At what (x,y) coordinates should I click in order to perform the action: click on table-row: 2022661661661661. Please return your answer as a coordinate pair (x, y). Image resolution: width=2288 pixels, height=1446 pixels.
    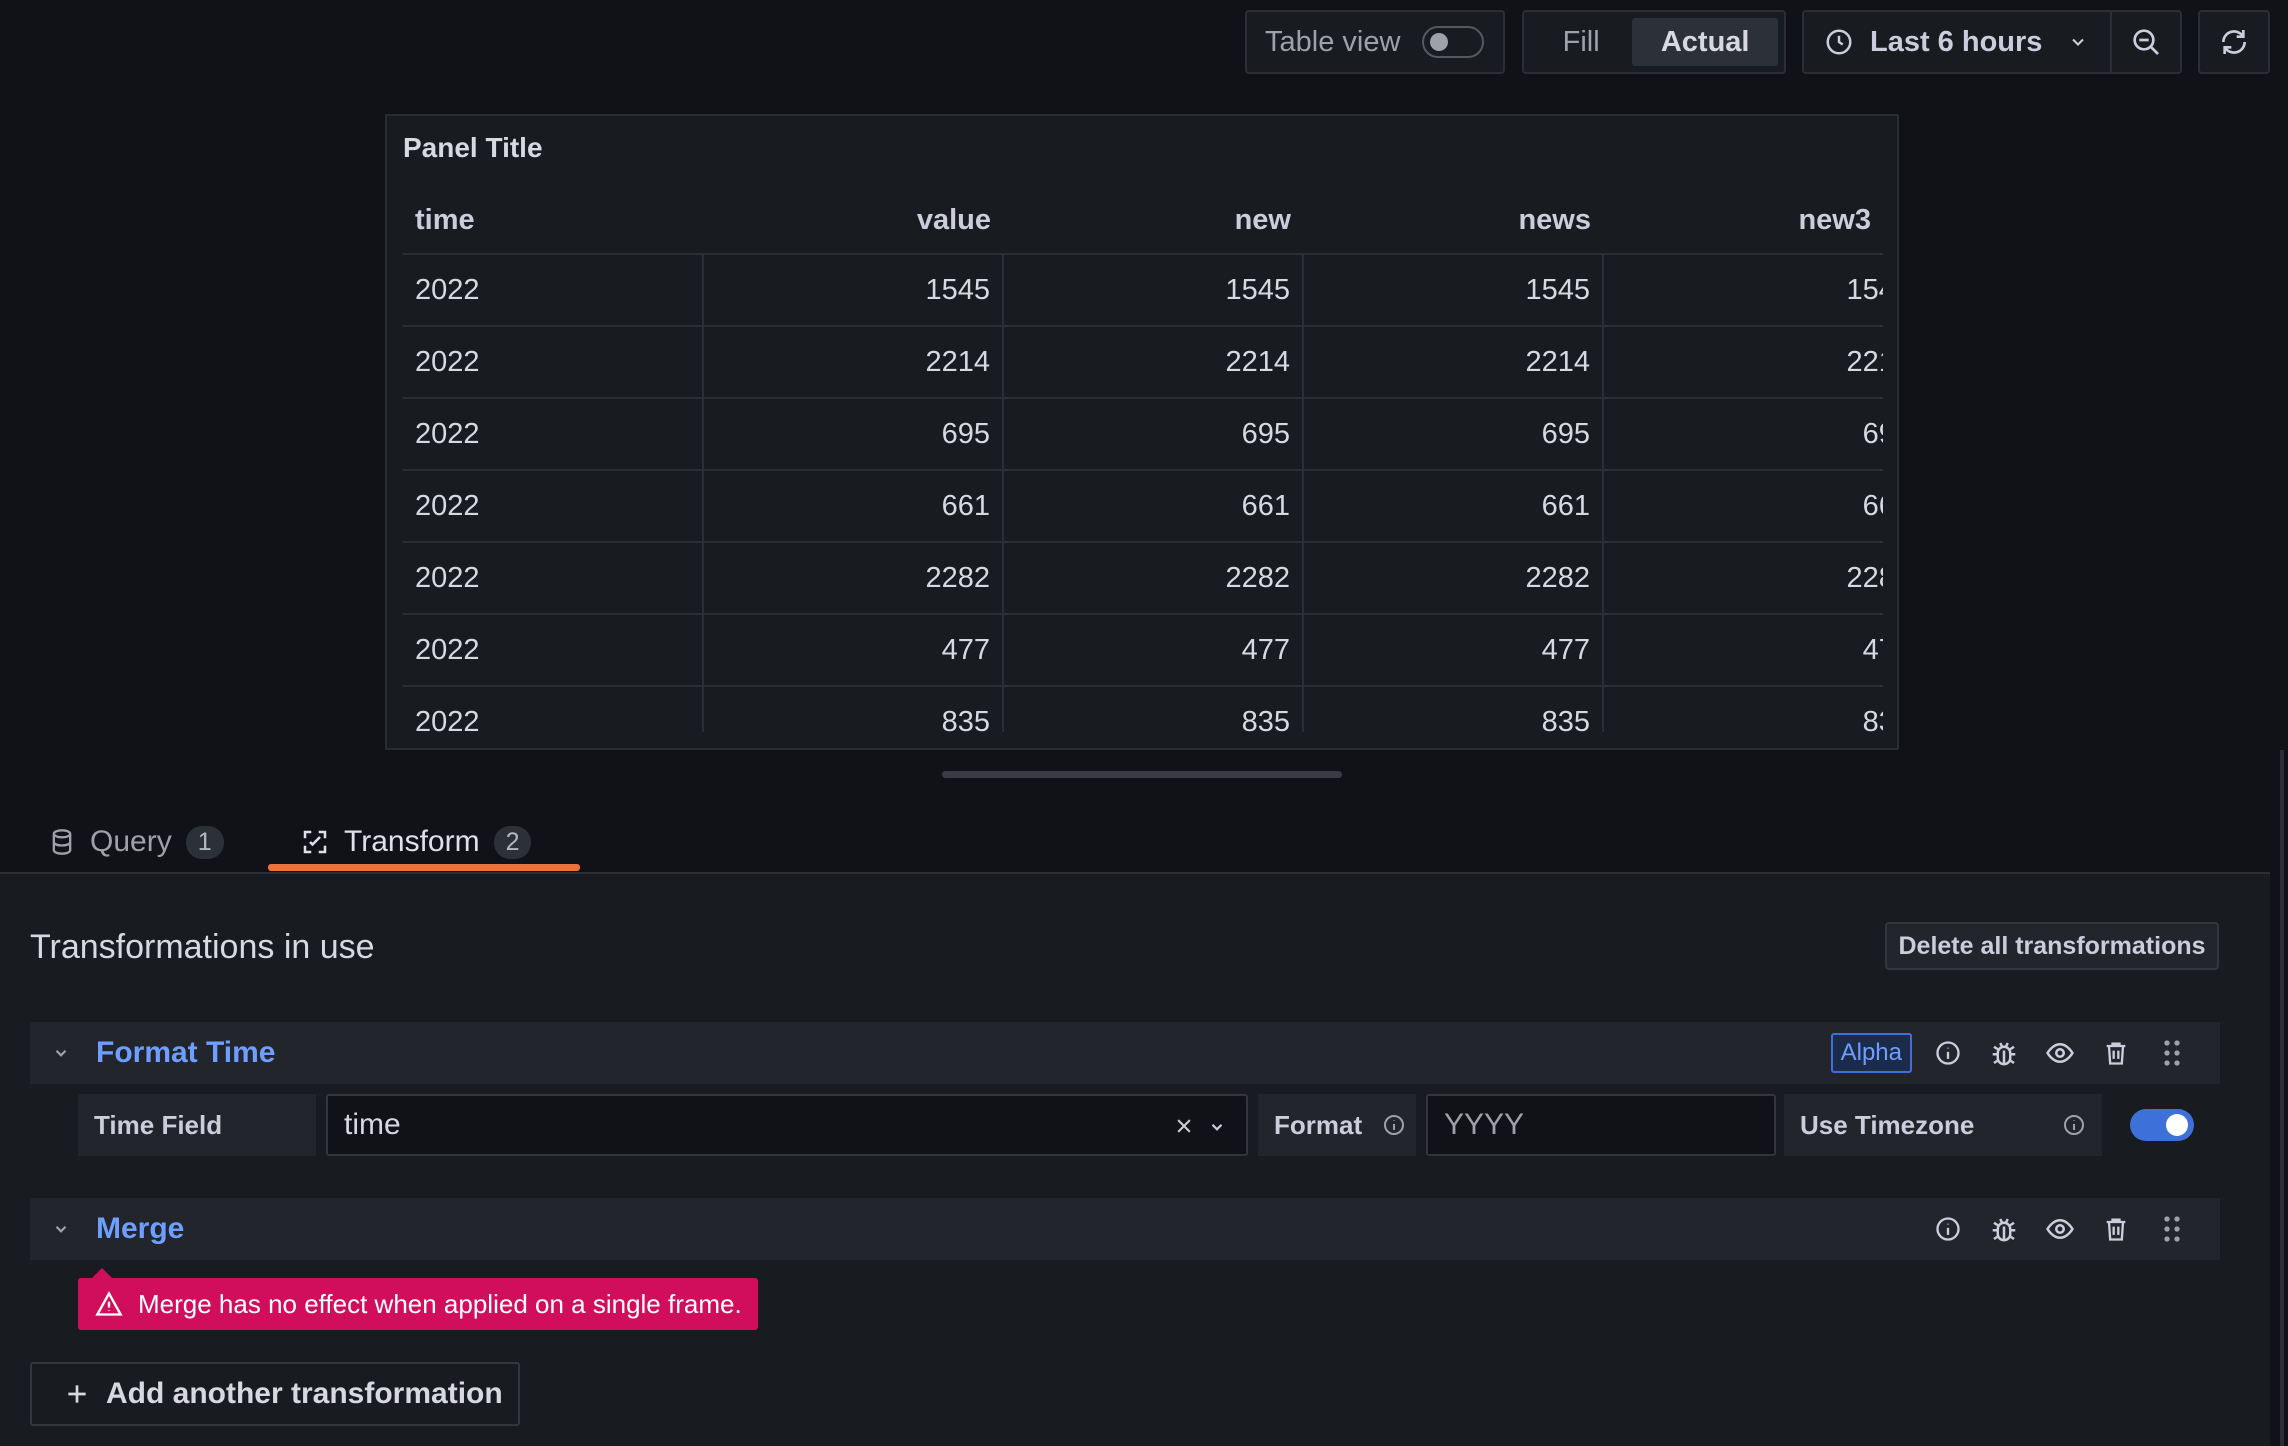
    Looking at the image, I should click on (1143, 506).